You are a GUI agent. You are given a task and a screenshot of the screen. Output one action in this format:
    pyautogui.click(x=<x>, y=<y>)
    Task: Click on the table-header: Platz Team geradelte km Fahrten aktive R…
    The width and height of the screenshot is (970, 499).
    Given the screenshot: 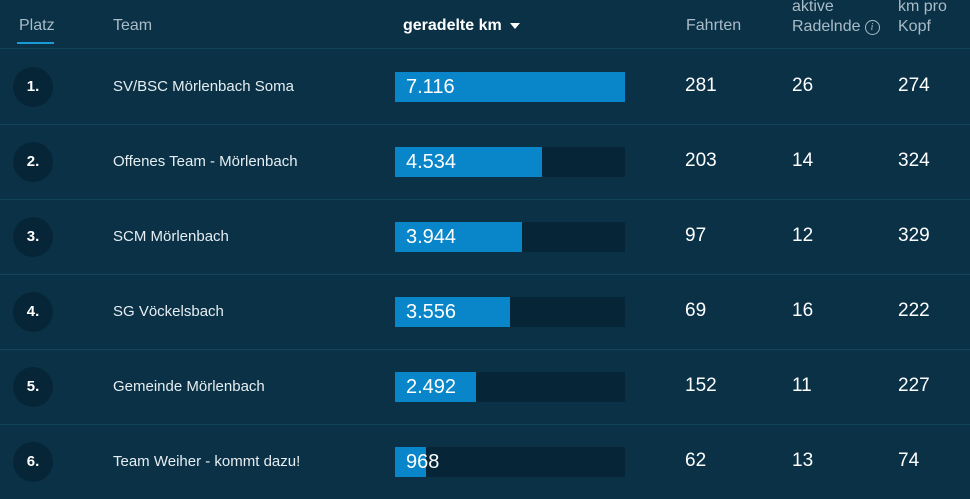 What is the action you would take?
    pyautogui.click(x=485, y=24)
    